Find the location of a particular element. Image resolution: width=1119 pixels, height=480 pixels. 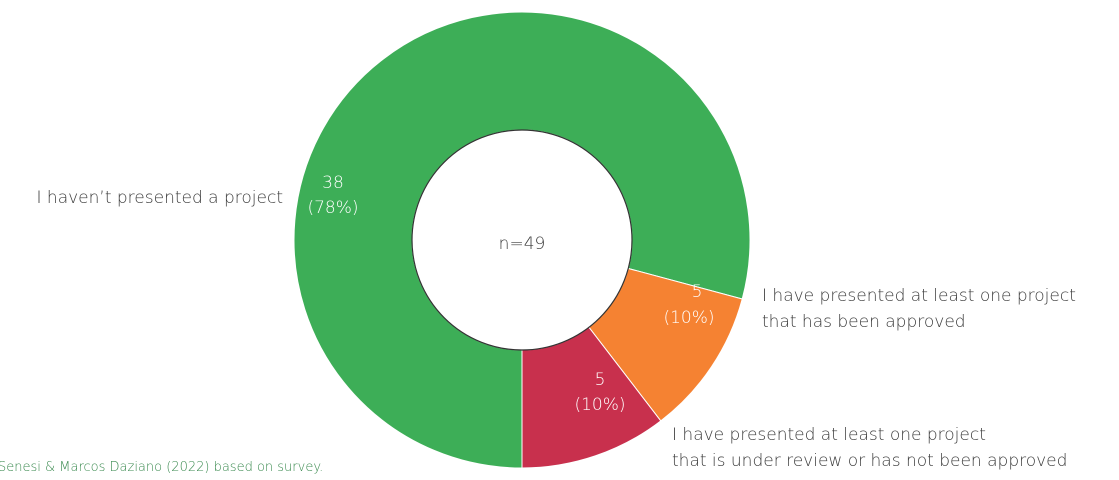

value-label: 38 is located at coordinates (333, 183).